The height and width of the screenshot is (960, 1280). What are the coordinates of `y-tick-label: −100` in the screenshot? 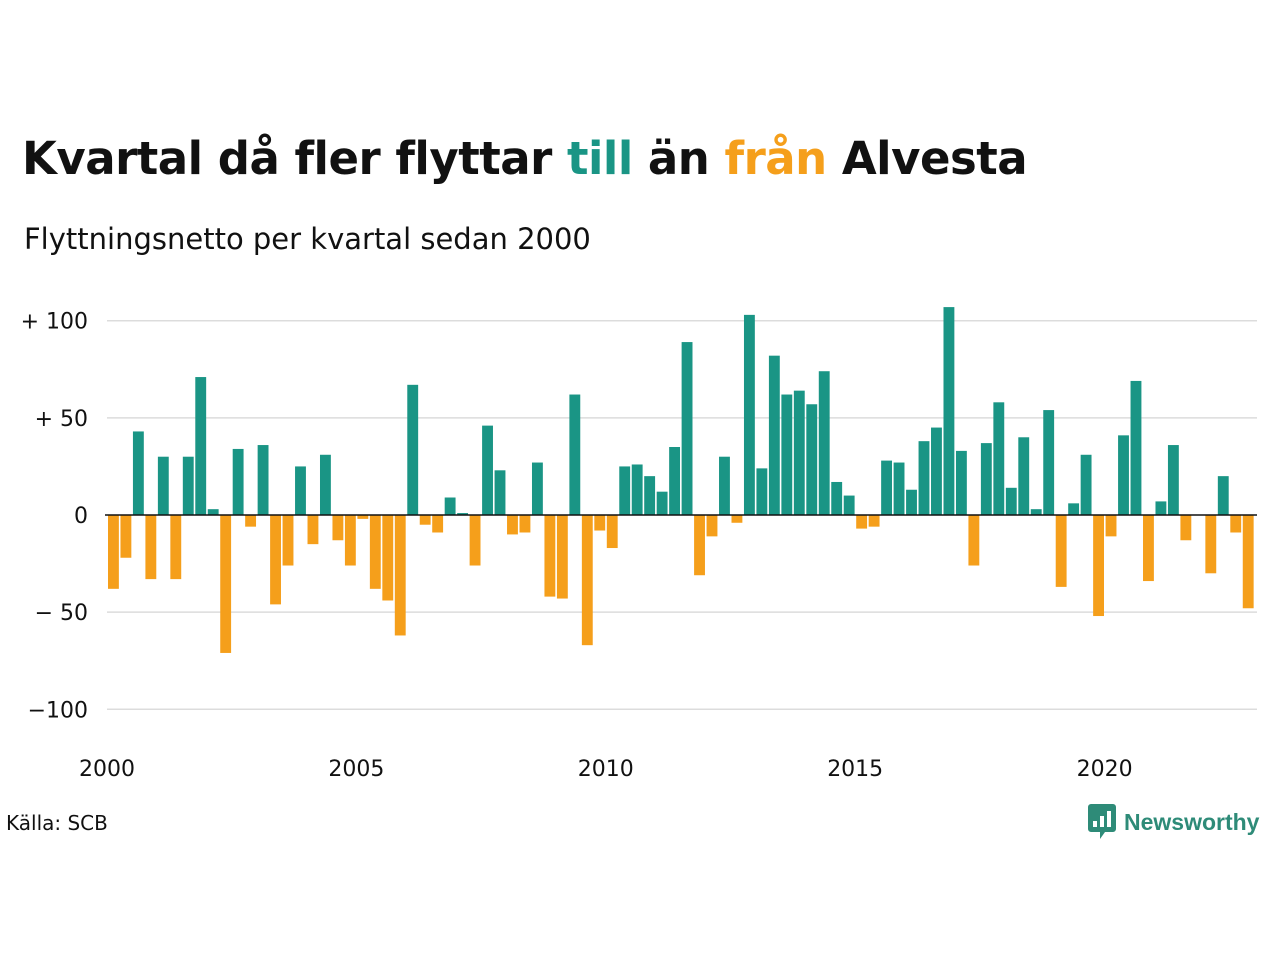 It's located at (58, 710).